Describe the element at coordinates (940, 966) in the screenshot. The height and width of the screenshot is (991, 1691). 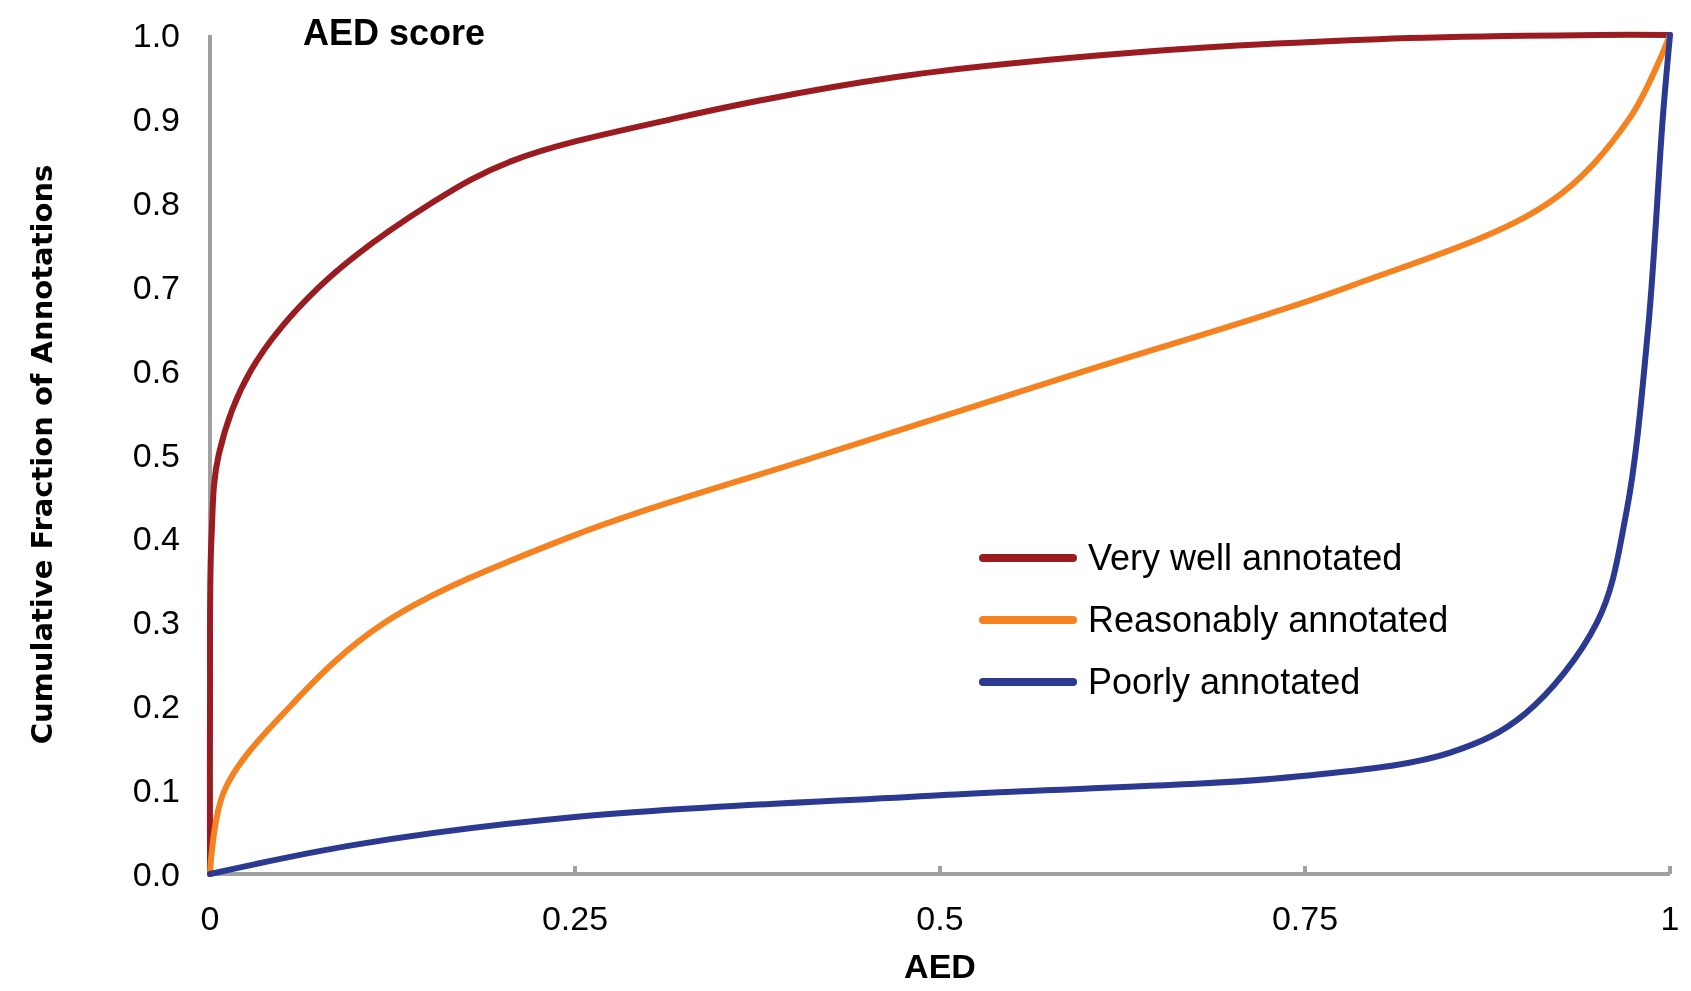
I see `x-axis-title: AED` at that location.